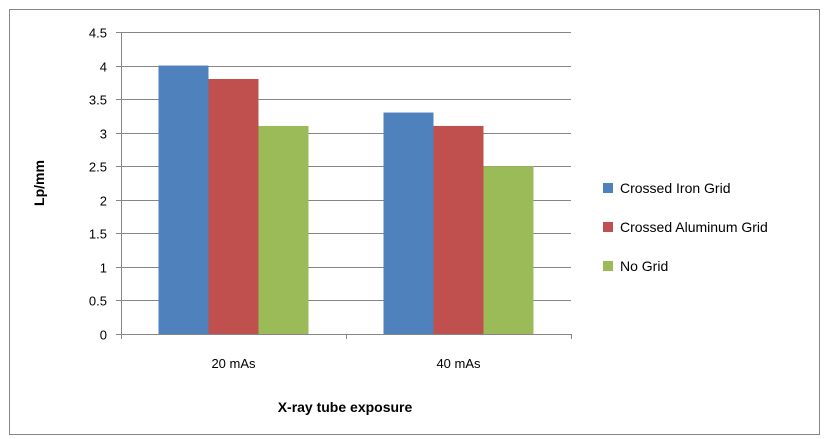 This screenshot has width=825, height=439. Describe the element at coordinates (233, 363) in the screenshot. I see `x-tick-label: 20 mAs` at that location.